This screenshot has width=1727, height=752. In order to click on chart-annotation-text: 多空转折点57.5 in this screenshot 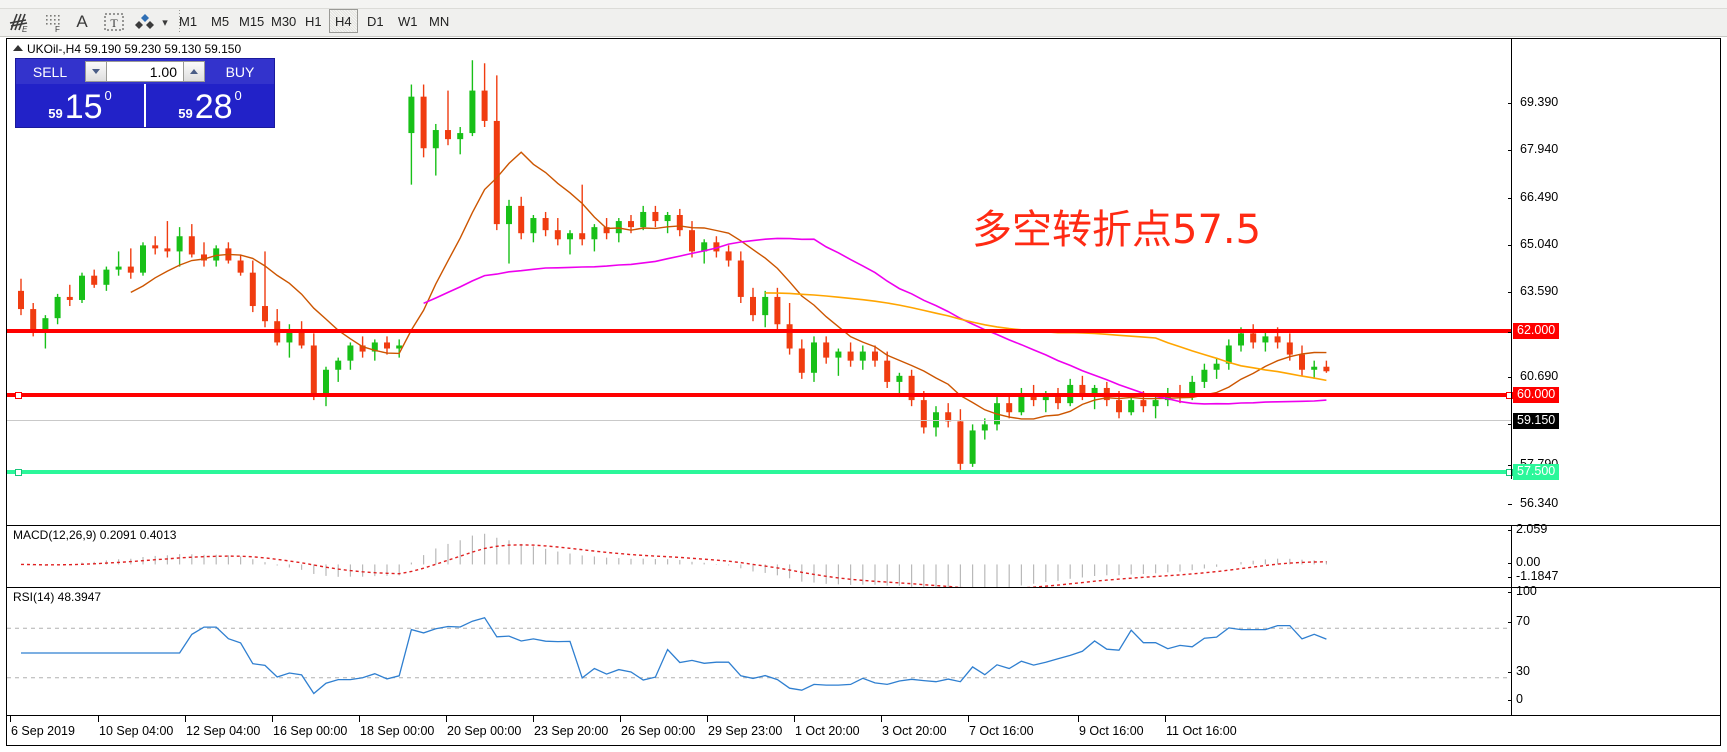, I will do `click(1117, 230)`.